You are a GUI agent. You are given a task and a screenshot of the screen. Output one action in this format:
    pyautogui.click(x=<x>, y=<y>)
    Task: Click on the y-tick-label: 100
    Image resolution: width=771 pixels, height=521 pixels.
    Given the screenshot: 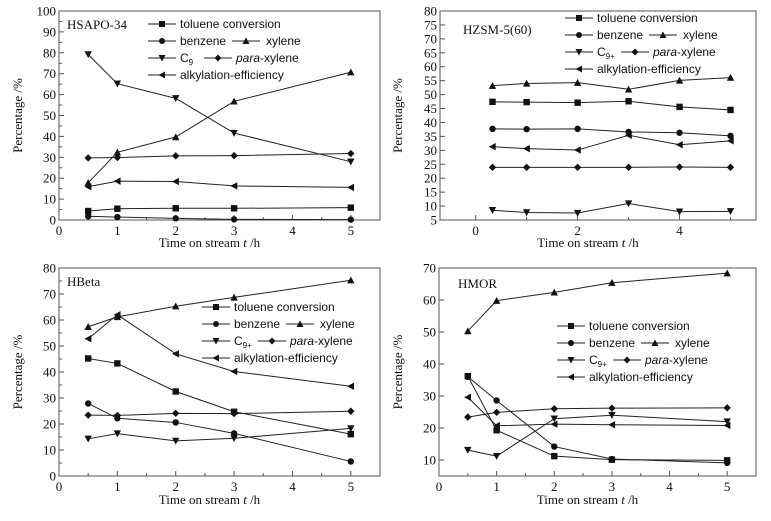 What is the action you would take?
    pyautogui.click(x=47, y=11)
    